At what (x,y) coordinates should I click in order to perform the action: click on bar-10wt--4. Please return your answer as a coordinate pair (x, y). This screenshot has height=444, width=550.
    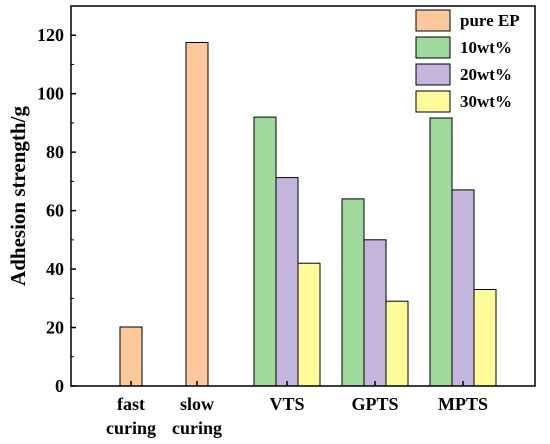
    Looking at the image, I should click on (441, 252).